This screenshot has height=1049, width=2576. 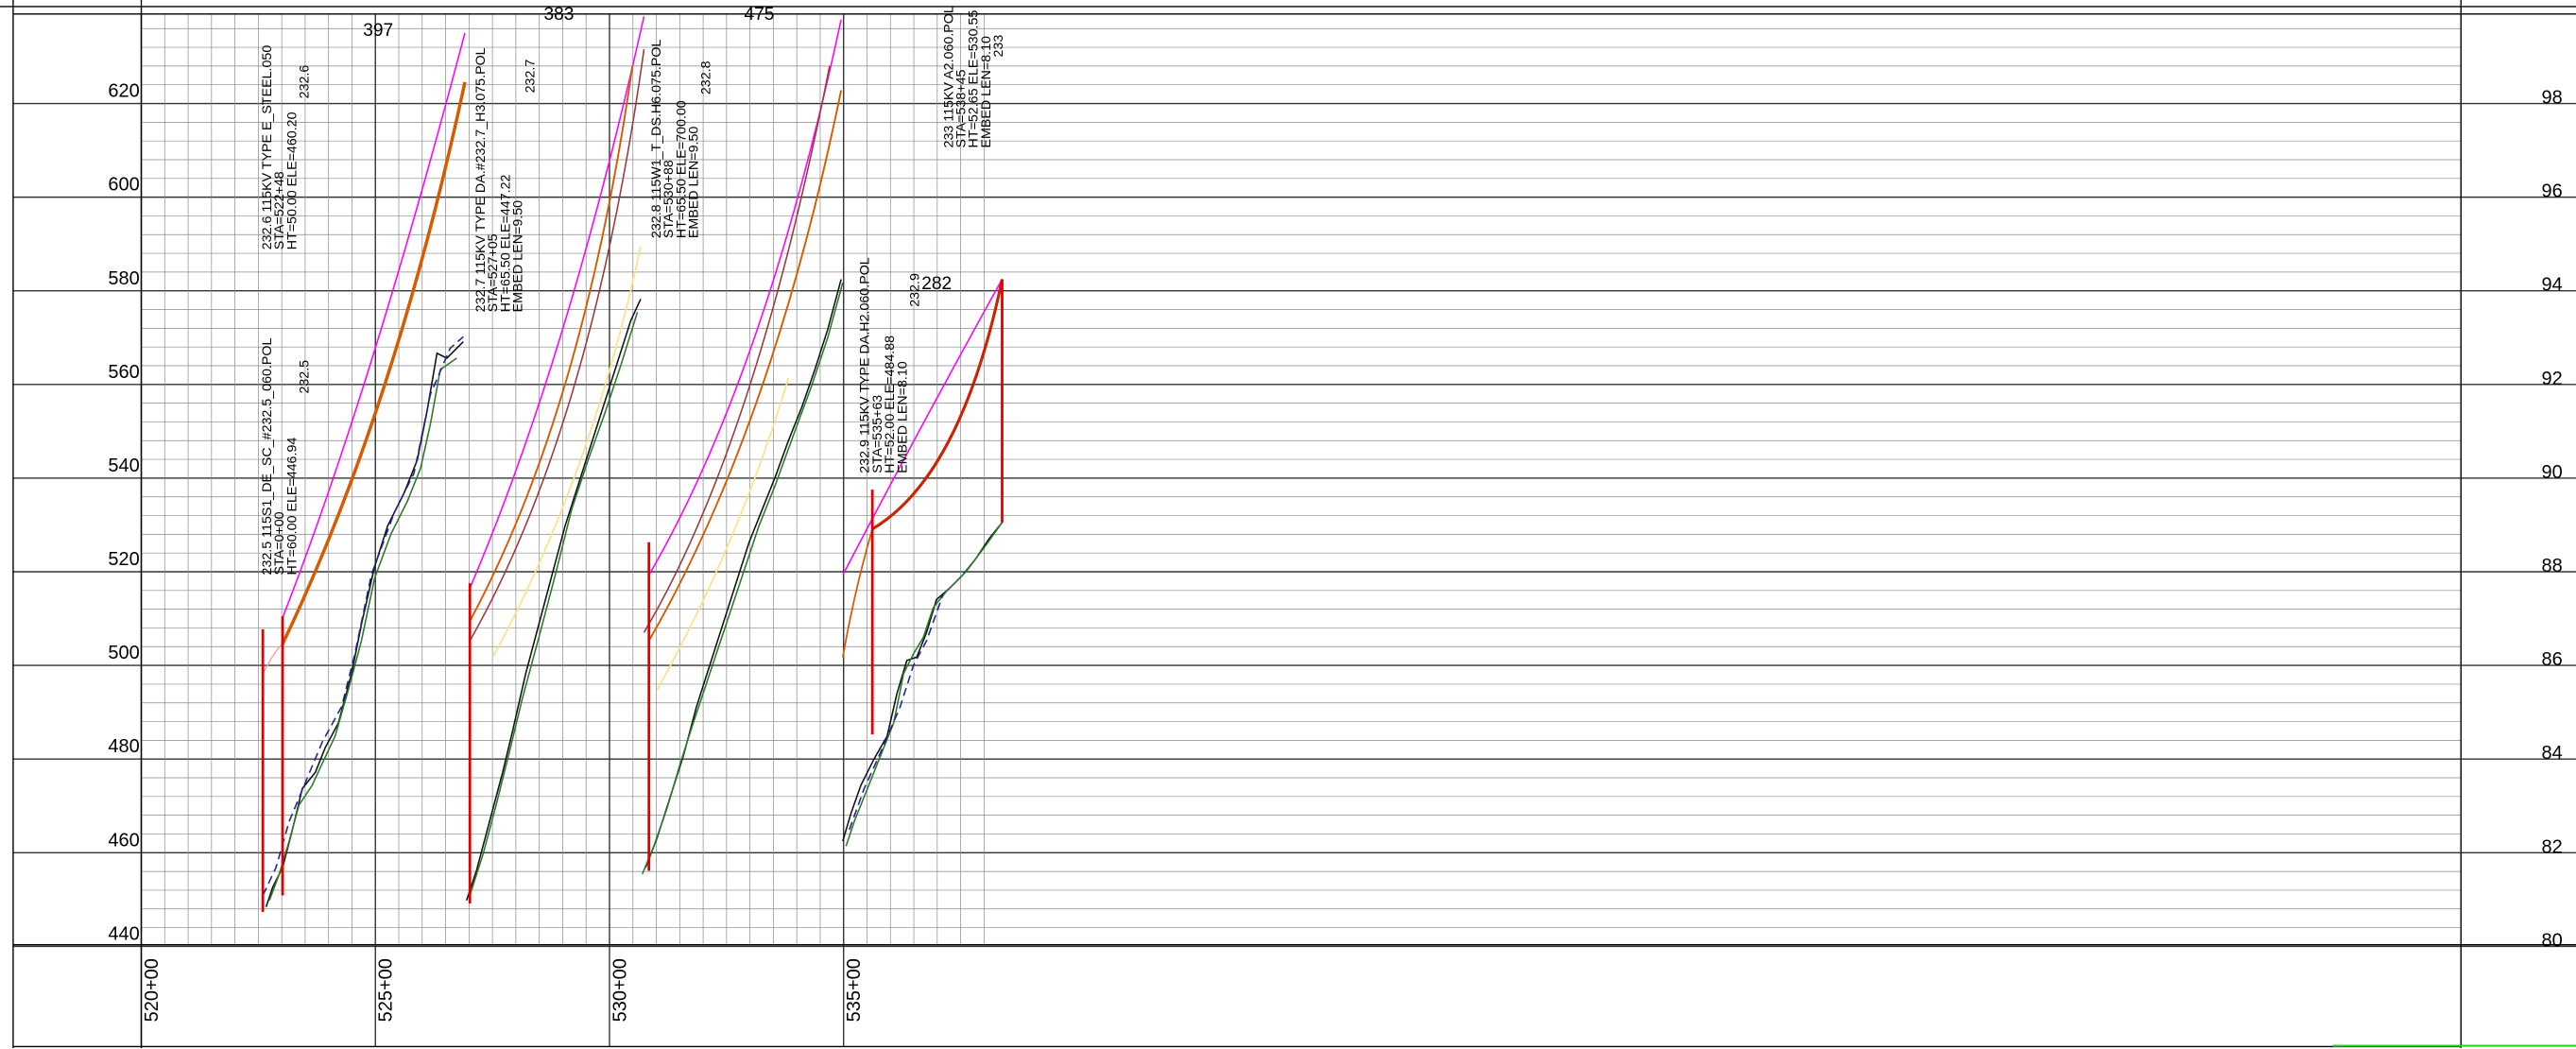 What do you see at coordinates (493, 272) in the screenshot?
I see `structure-annotation: STA=527+05` at bounding box center [493, 272].